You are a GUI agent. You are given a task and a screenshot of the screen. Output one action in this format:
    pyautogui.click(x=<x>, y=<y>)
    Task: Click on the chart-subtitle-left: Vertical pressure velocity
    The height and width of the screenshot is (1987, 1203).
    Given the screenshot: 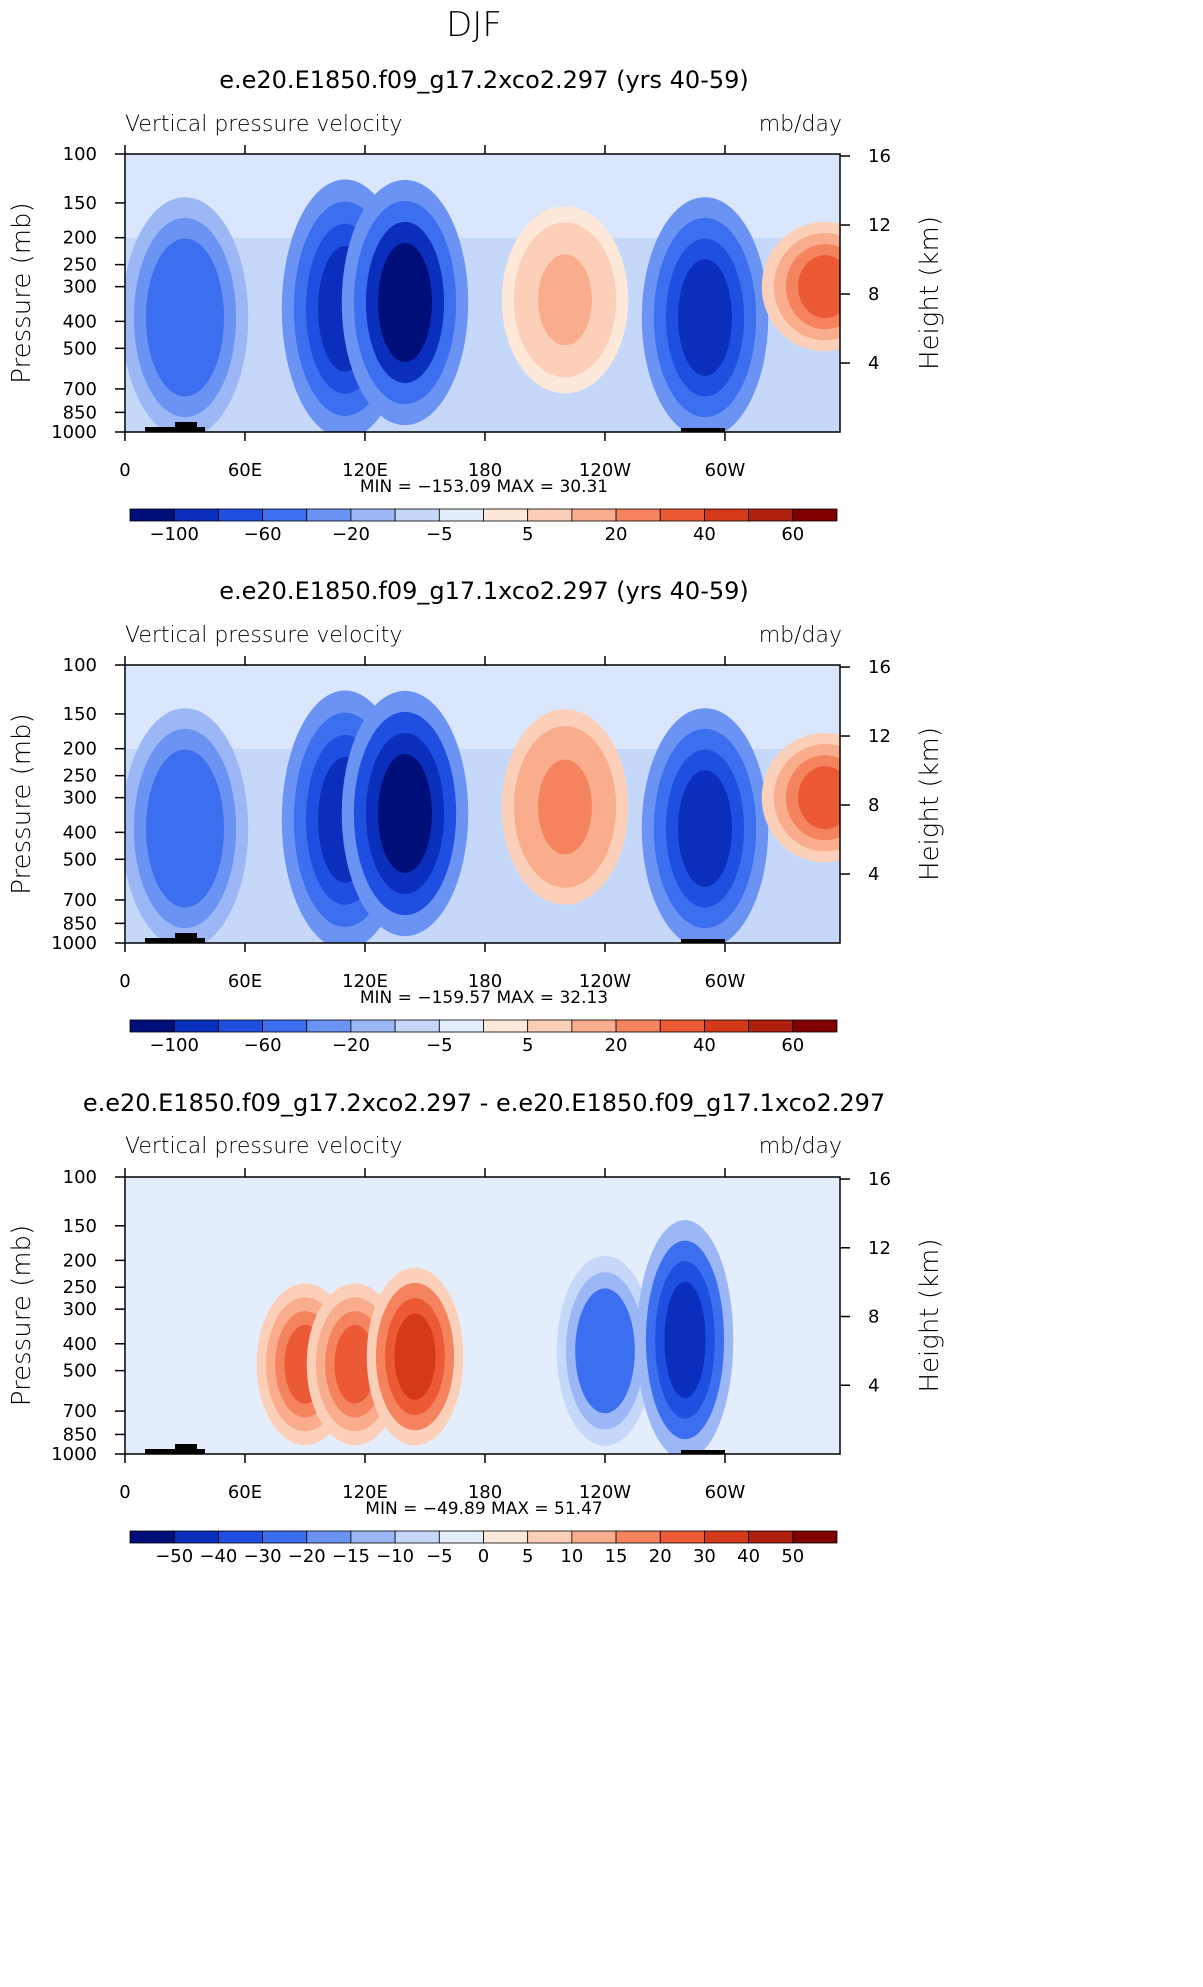 What is the action you would take?
    pyautogui.click(x=263, y=1146)
    